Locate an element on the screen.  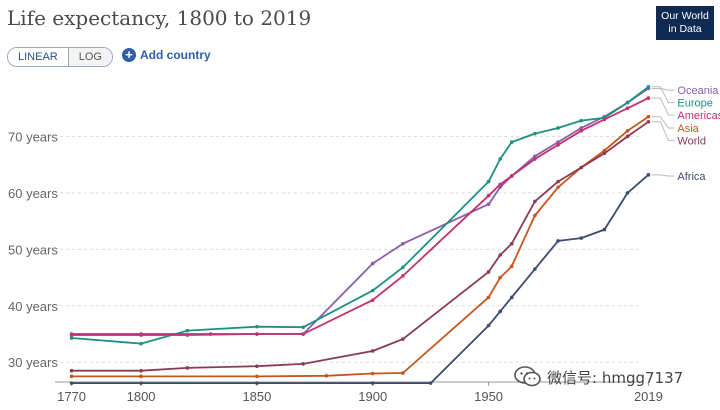
legend-connector-oceania is located at coordinates (663, 89).